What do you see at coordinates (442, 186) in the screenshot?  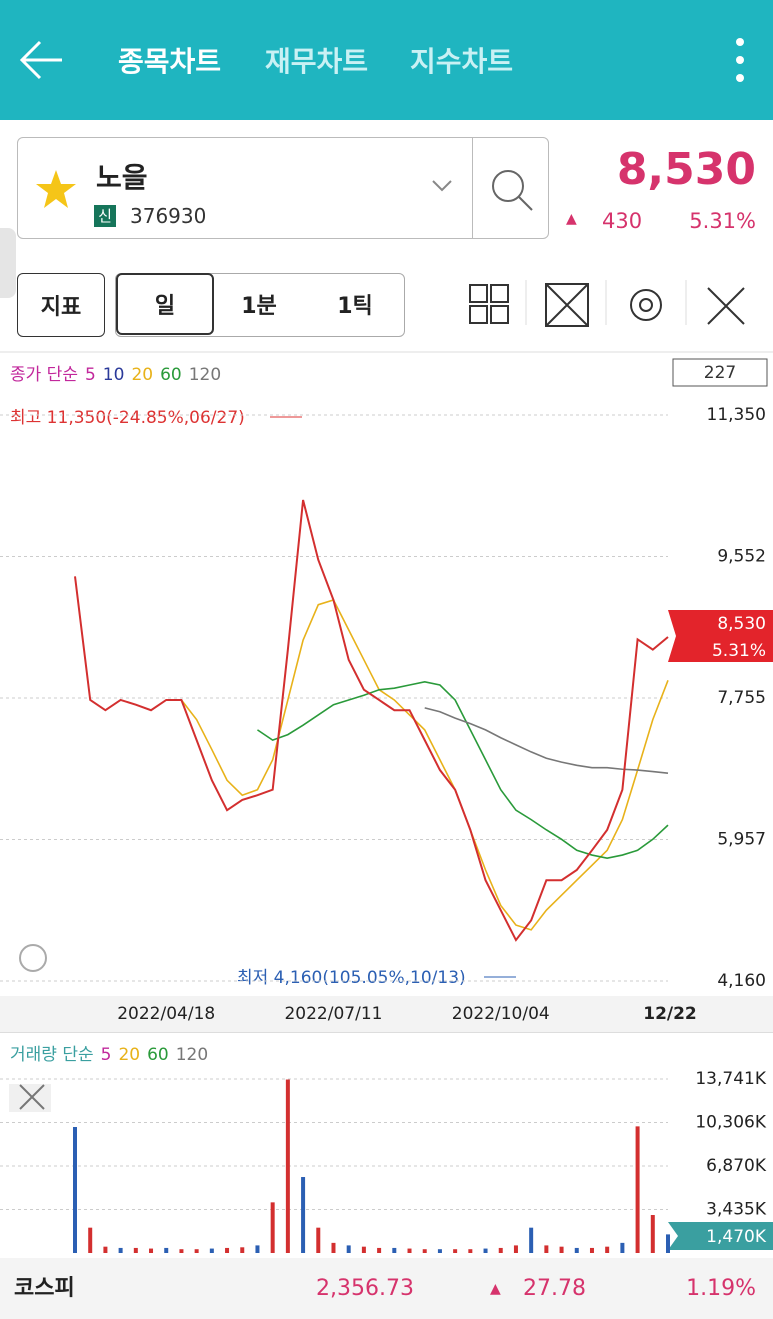 I see `dropdown` at bounding box center [442, 186].